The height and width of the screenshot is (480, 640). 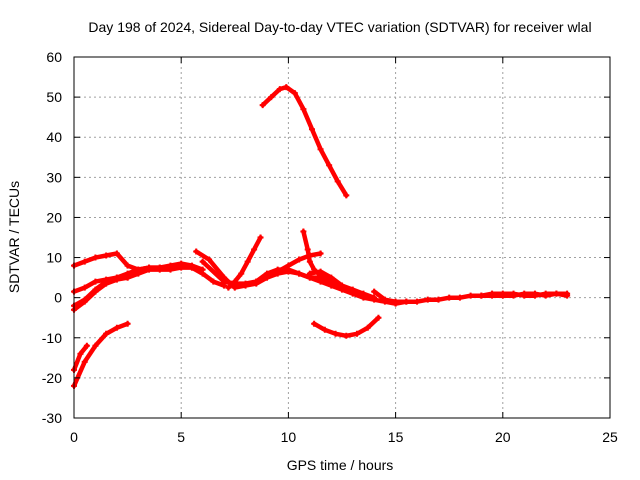 I want to click on x-tick-label: 10, so click(x=289, y=437).